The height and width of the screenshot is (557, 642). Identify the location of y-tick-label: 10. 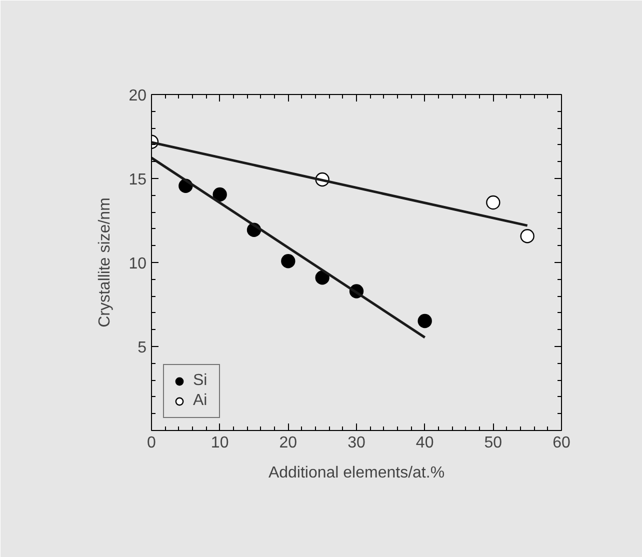
(137, 264).